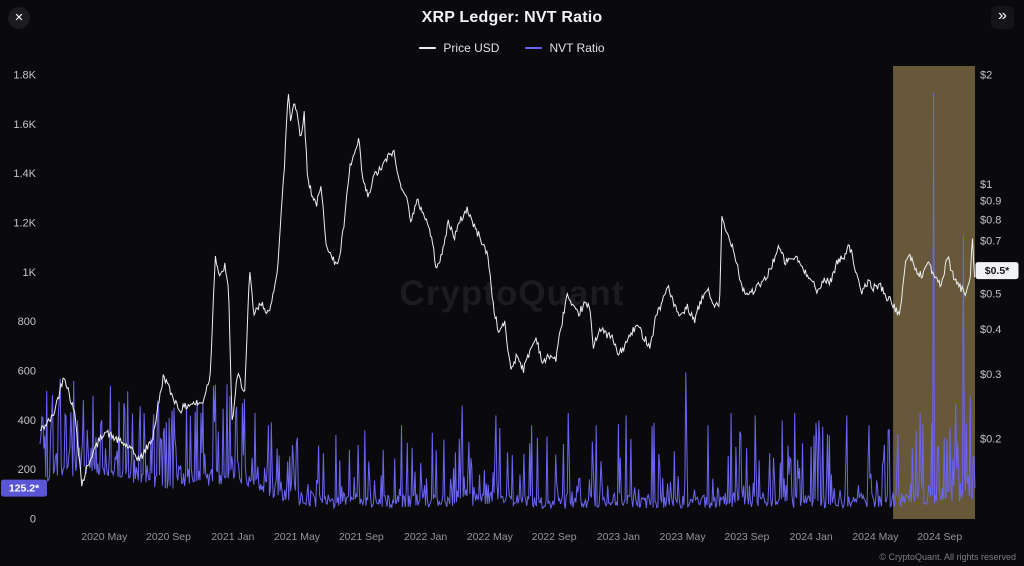 Image resolution: width=1024 pixels, height=566 pixels. I want to click on collapse-panel-button: », so click(1002, 17).